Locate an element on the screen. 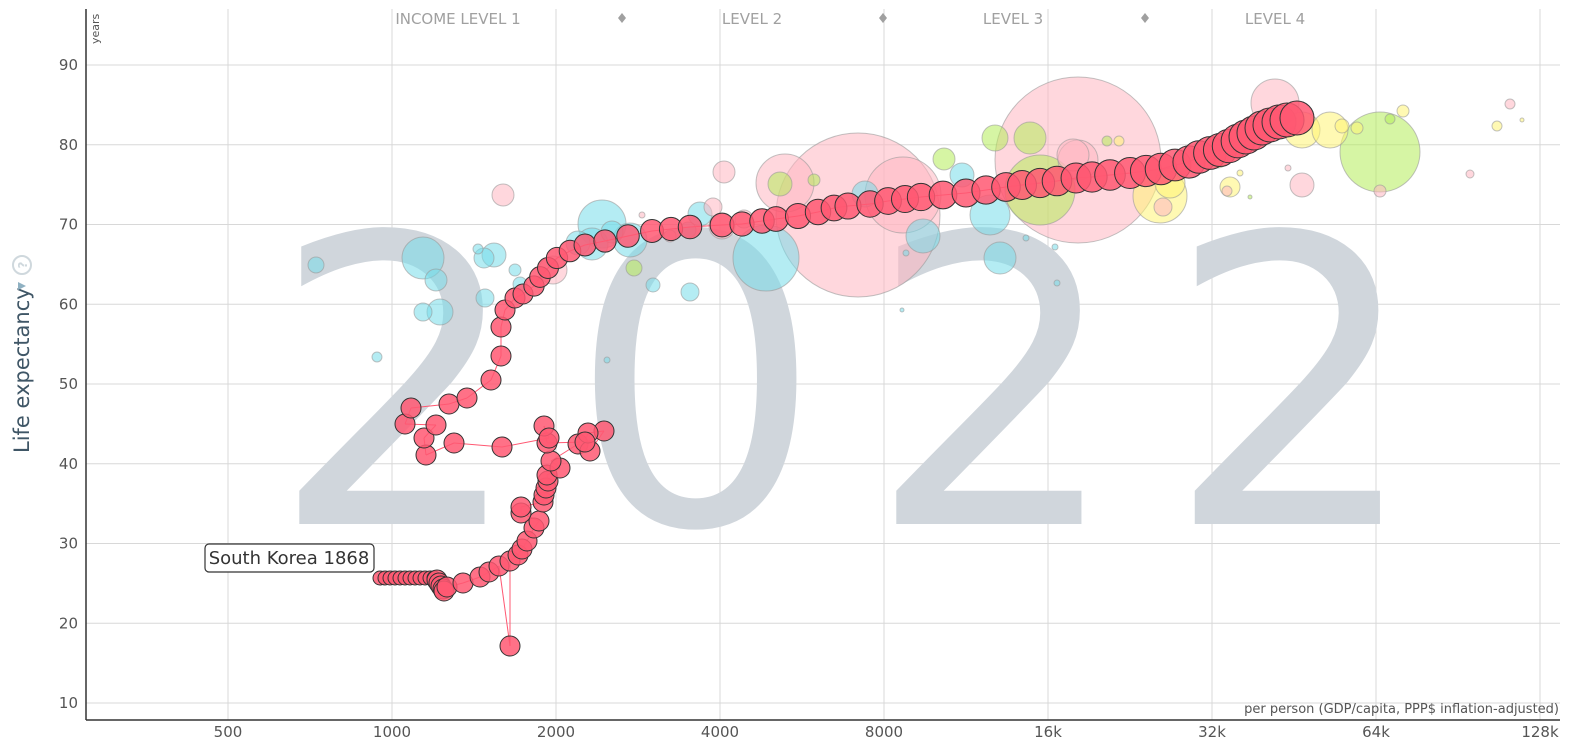  y-tick-label: 80 is located at coordinates (68, 145).